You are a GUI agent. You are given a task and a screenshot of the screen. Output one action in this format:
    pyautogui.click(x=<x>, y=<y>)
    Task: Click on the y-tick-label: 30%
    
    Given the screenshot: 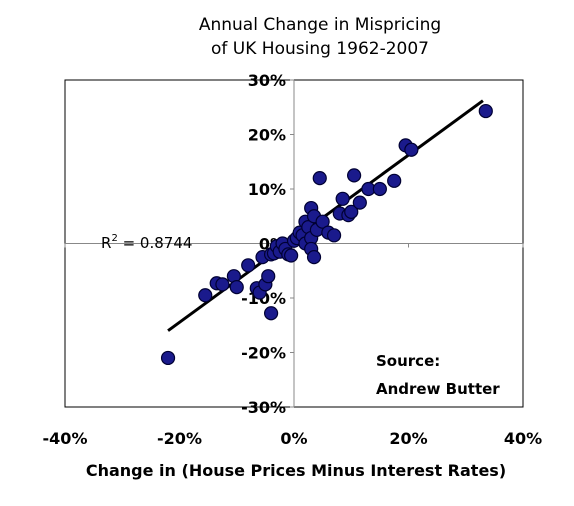 What is the action you would take?
    pyautogui.click(x=267, y=80)
    